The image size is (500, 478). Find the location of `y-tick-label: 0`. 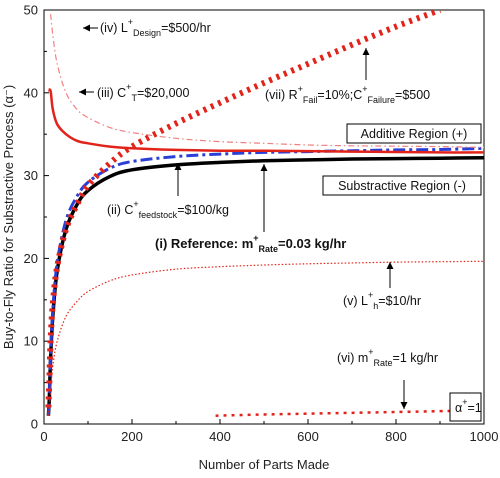

y-tick-label: 0 is located at coordinates (34, 424).